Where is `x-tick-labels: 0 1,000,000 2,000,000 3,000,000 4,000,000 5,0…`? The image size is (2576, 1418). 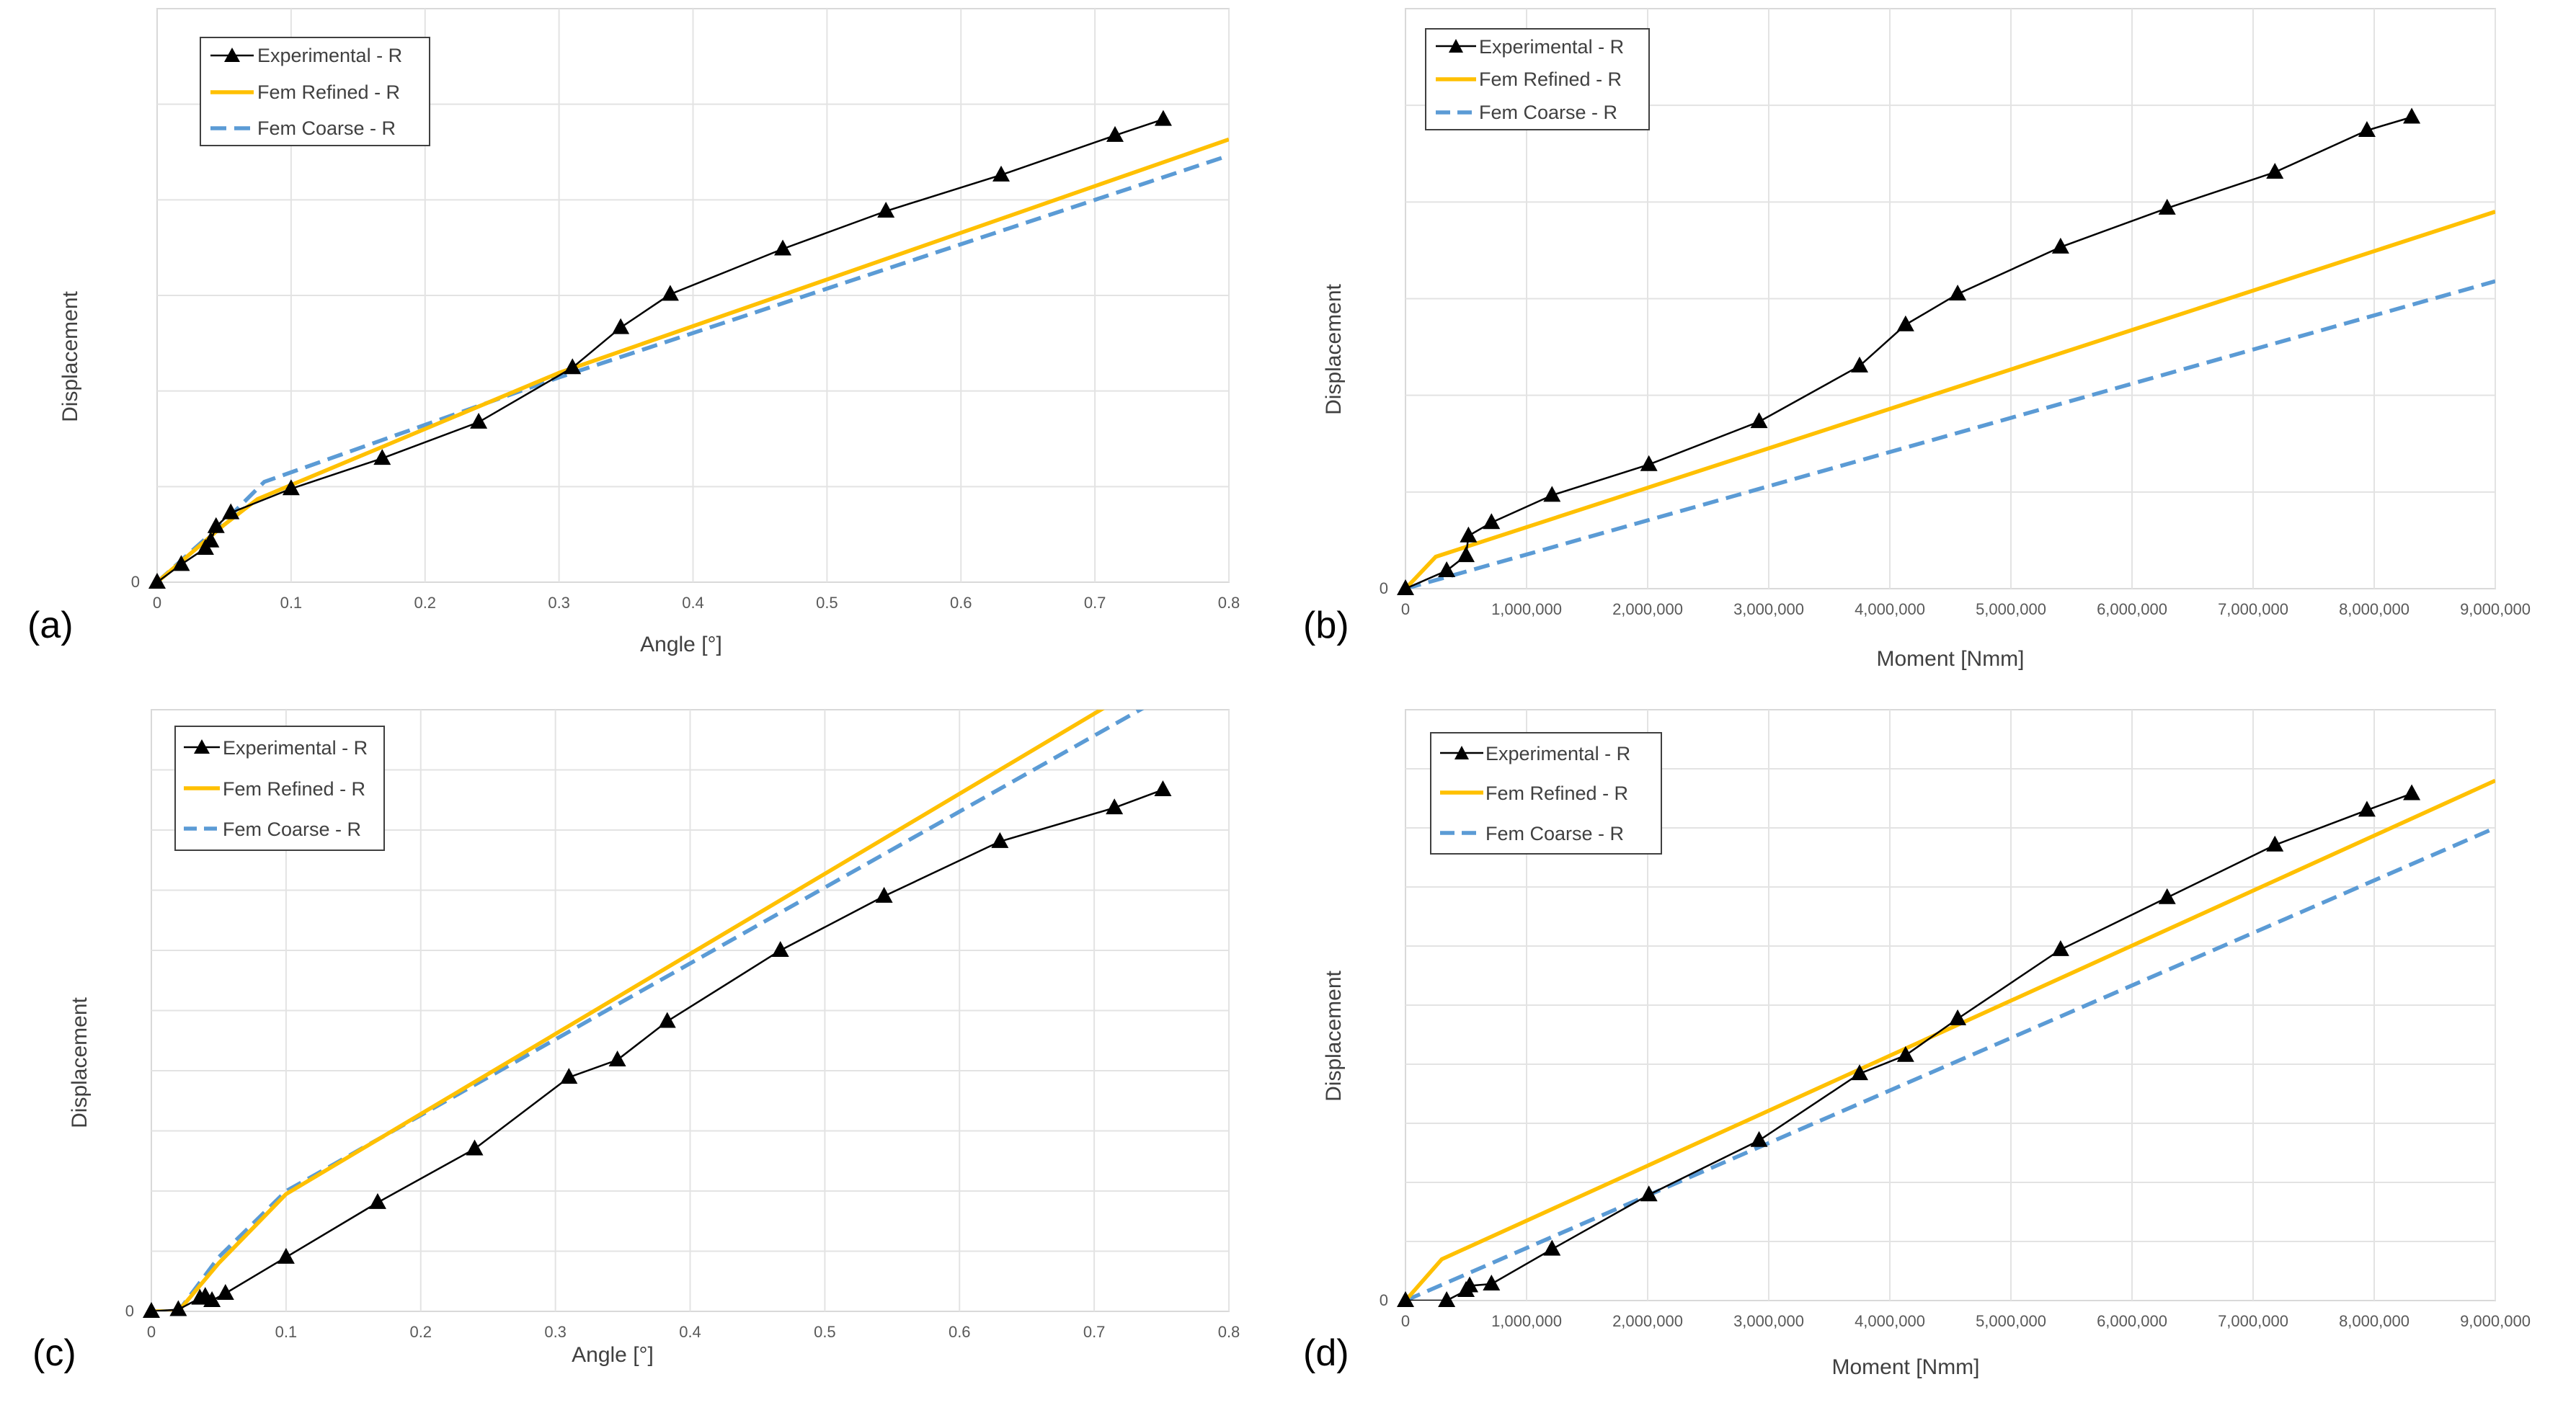
x-tick-labels: 0 1,000,000 2,000,000 3,000,000 4,000,000 5,0… is located at coordinates (1966, 1321).